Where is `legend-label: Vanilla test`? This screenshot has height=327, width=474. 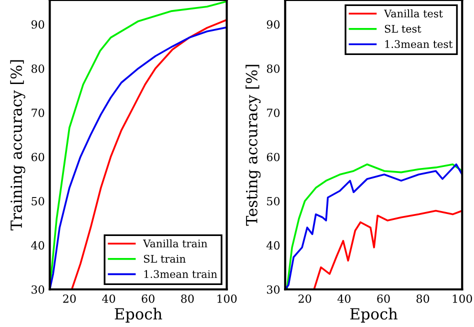
legend-label: Vanilla test is located at coordinates (413, 13).